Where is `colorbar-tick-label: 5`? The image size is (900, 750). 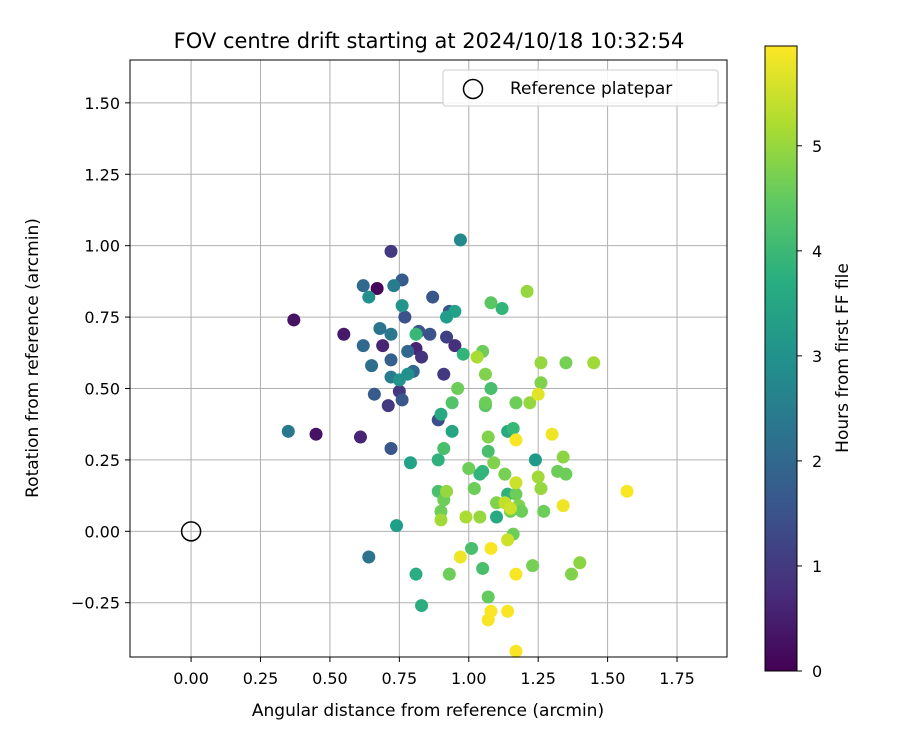
colorbar-tick-label: 5 is located at coordinates (817, 146).